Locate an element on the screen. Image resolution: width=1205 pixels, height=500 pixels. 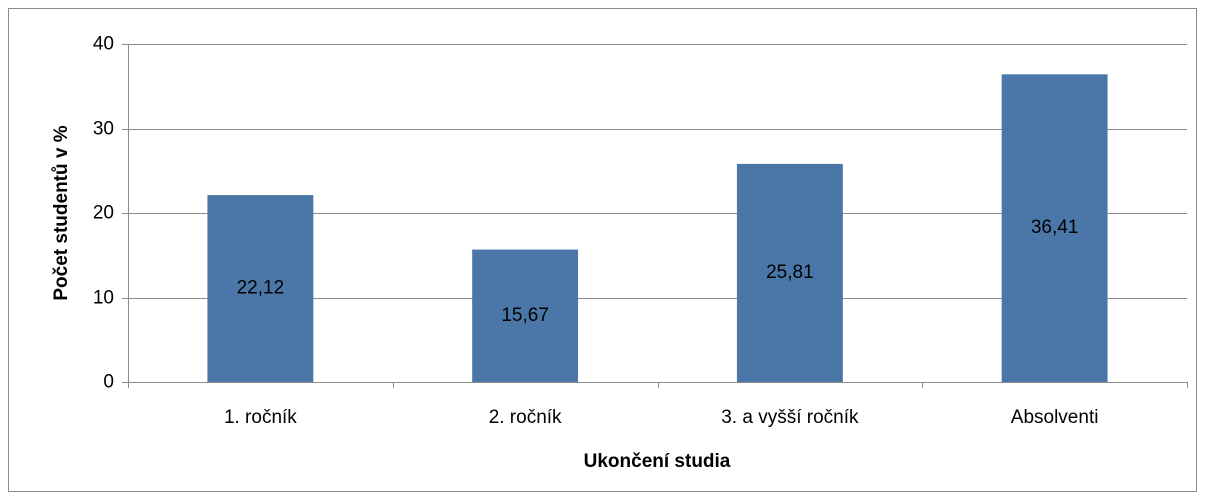
x-tick-label: Absolventi is located at coordinates (1055, 417).